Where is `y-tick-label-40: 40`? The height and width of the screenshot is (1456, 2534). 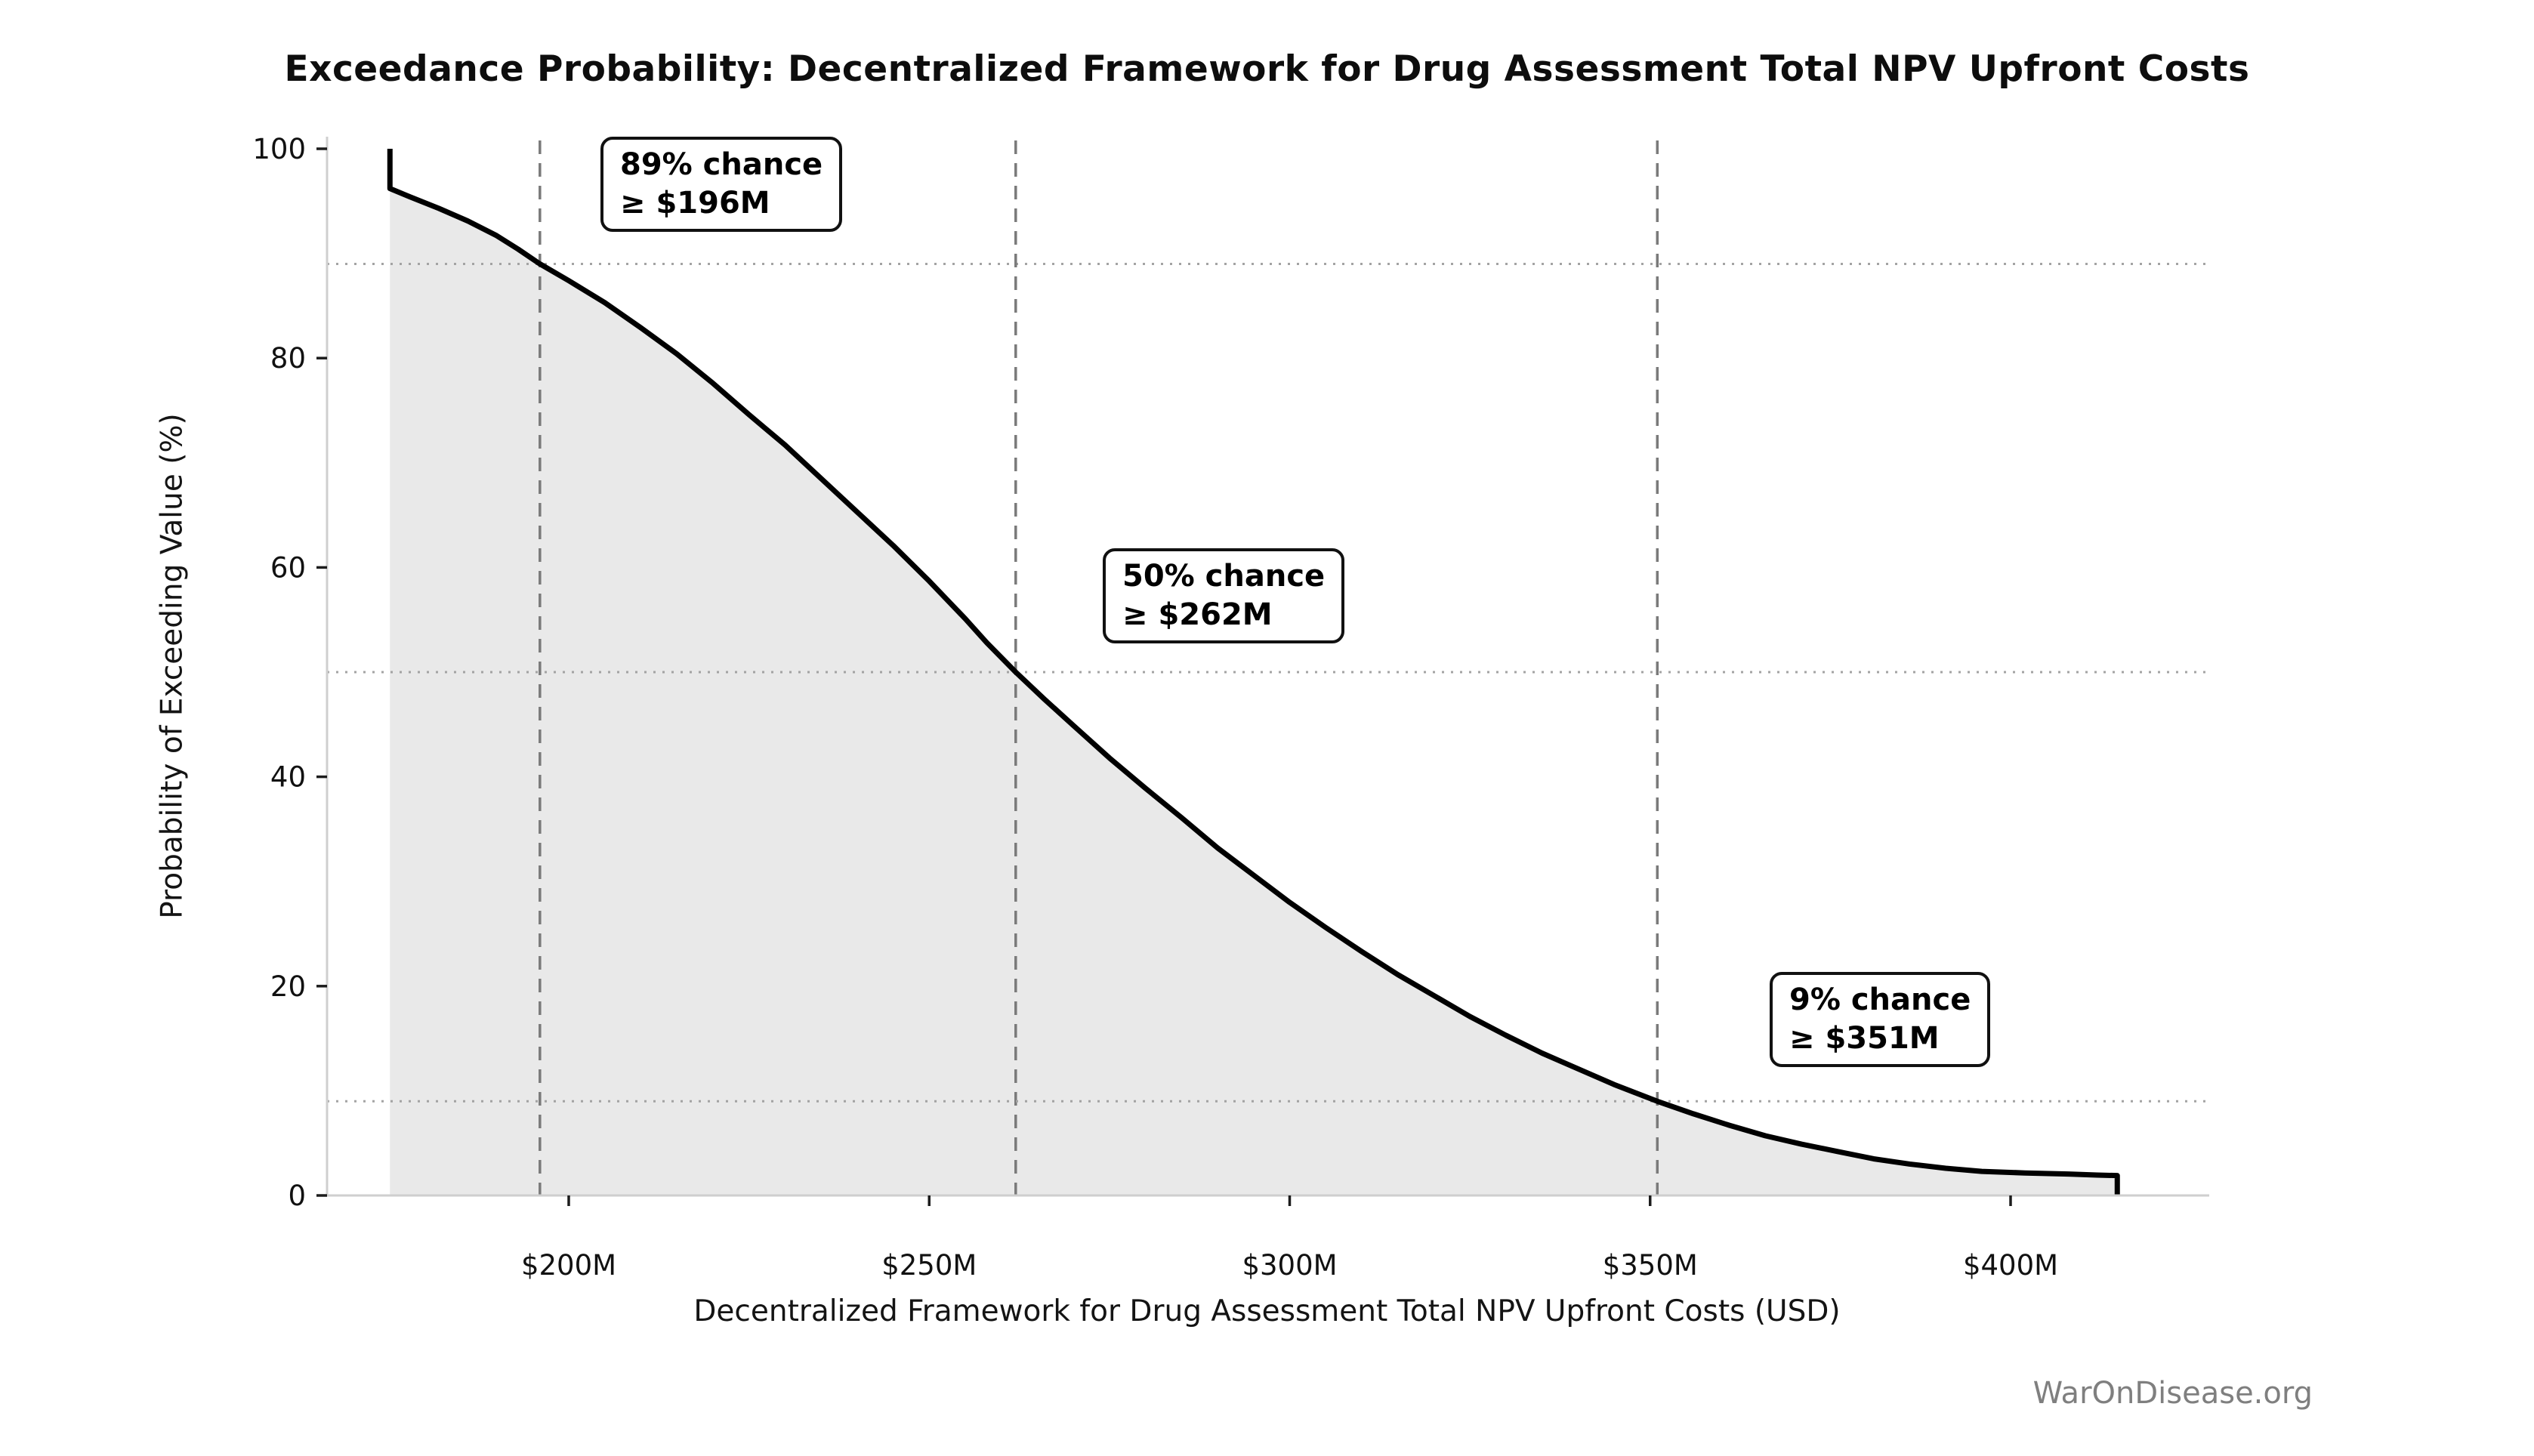 y-tick-label-40: 40 is located at coordinates (288, 777).